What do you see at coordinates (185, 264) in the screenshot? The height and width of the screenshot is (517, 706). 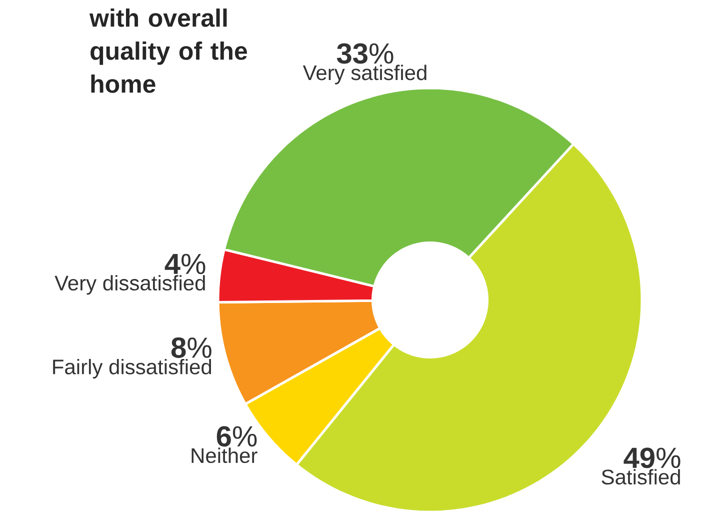 I see `data-label: 4%` at bounding box center [185, 264].